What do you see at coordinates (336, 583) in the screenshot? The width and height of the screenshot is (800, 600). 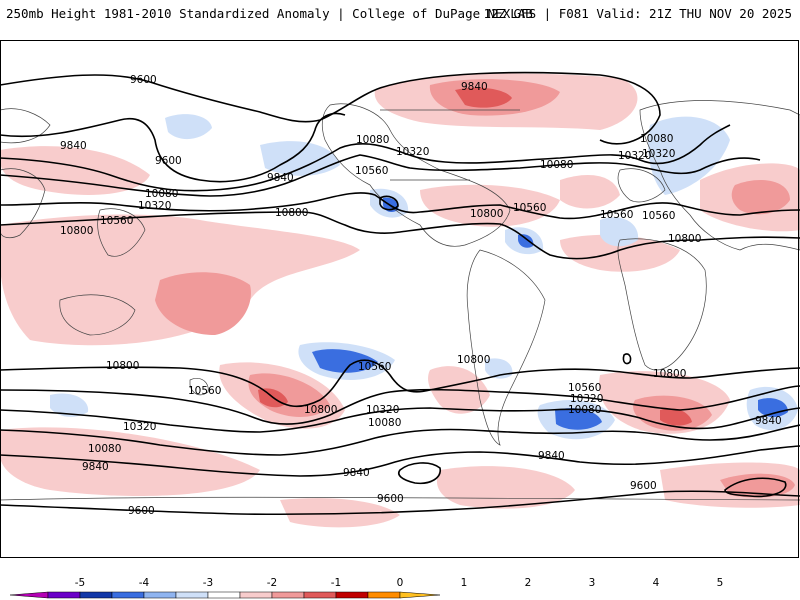 I see `colorbar-tick: -1` at bounding box center [336, 583].